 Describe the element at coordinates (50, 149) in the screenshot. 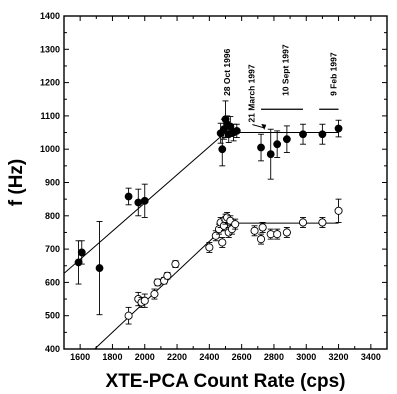

I see `y-tick-label: 1000` at that location.